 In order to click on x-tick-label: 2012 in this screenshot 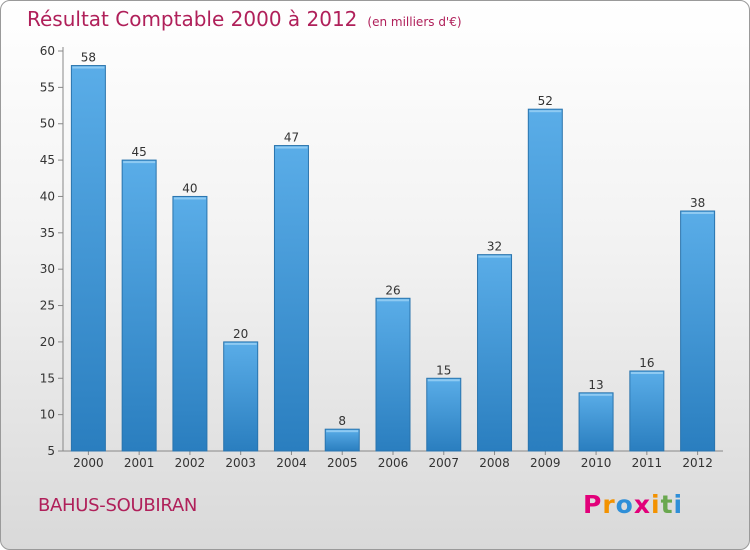, I will do `click(697, 463)`.